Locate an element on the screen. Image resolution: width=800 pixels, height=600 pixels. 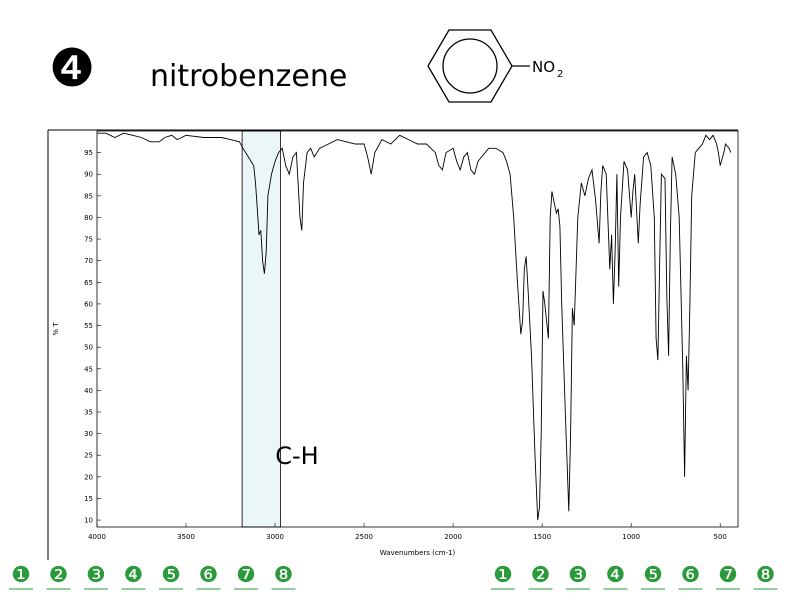
y-tick-label: 85 is located at coordinates (88, 196).